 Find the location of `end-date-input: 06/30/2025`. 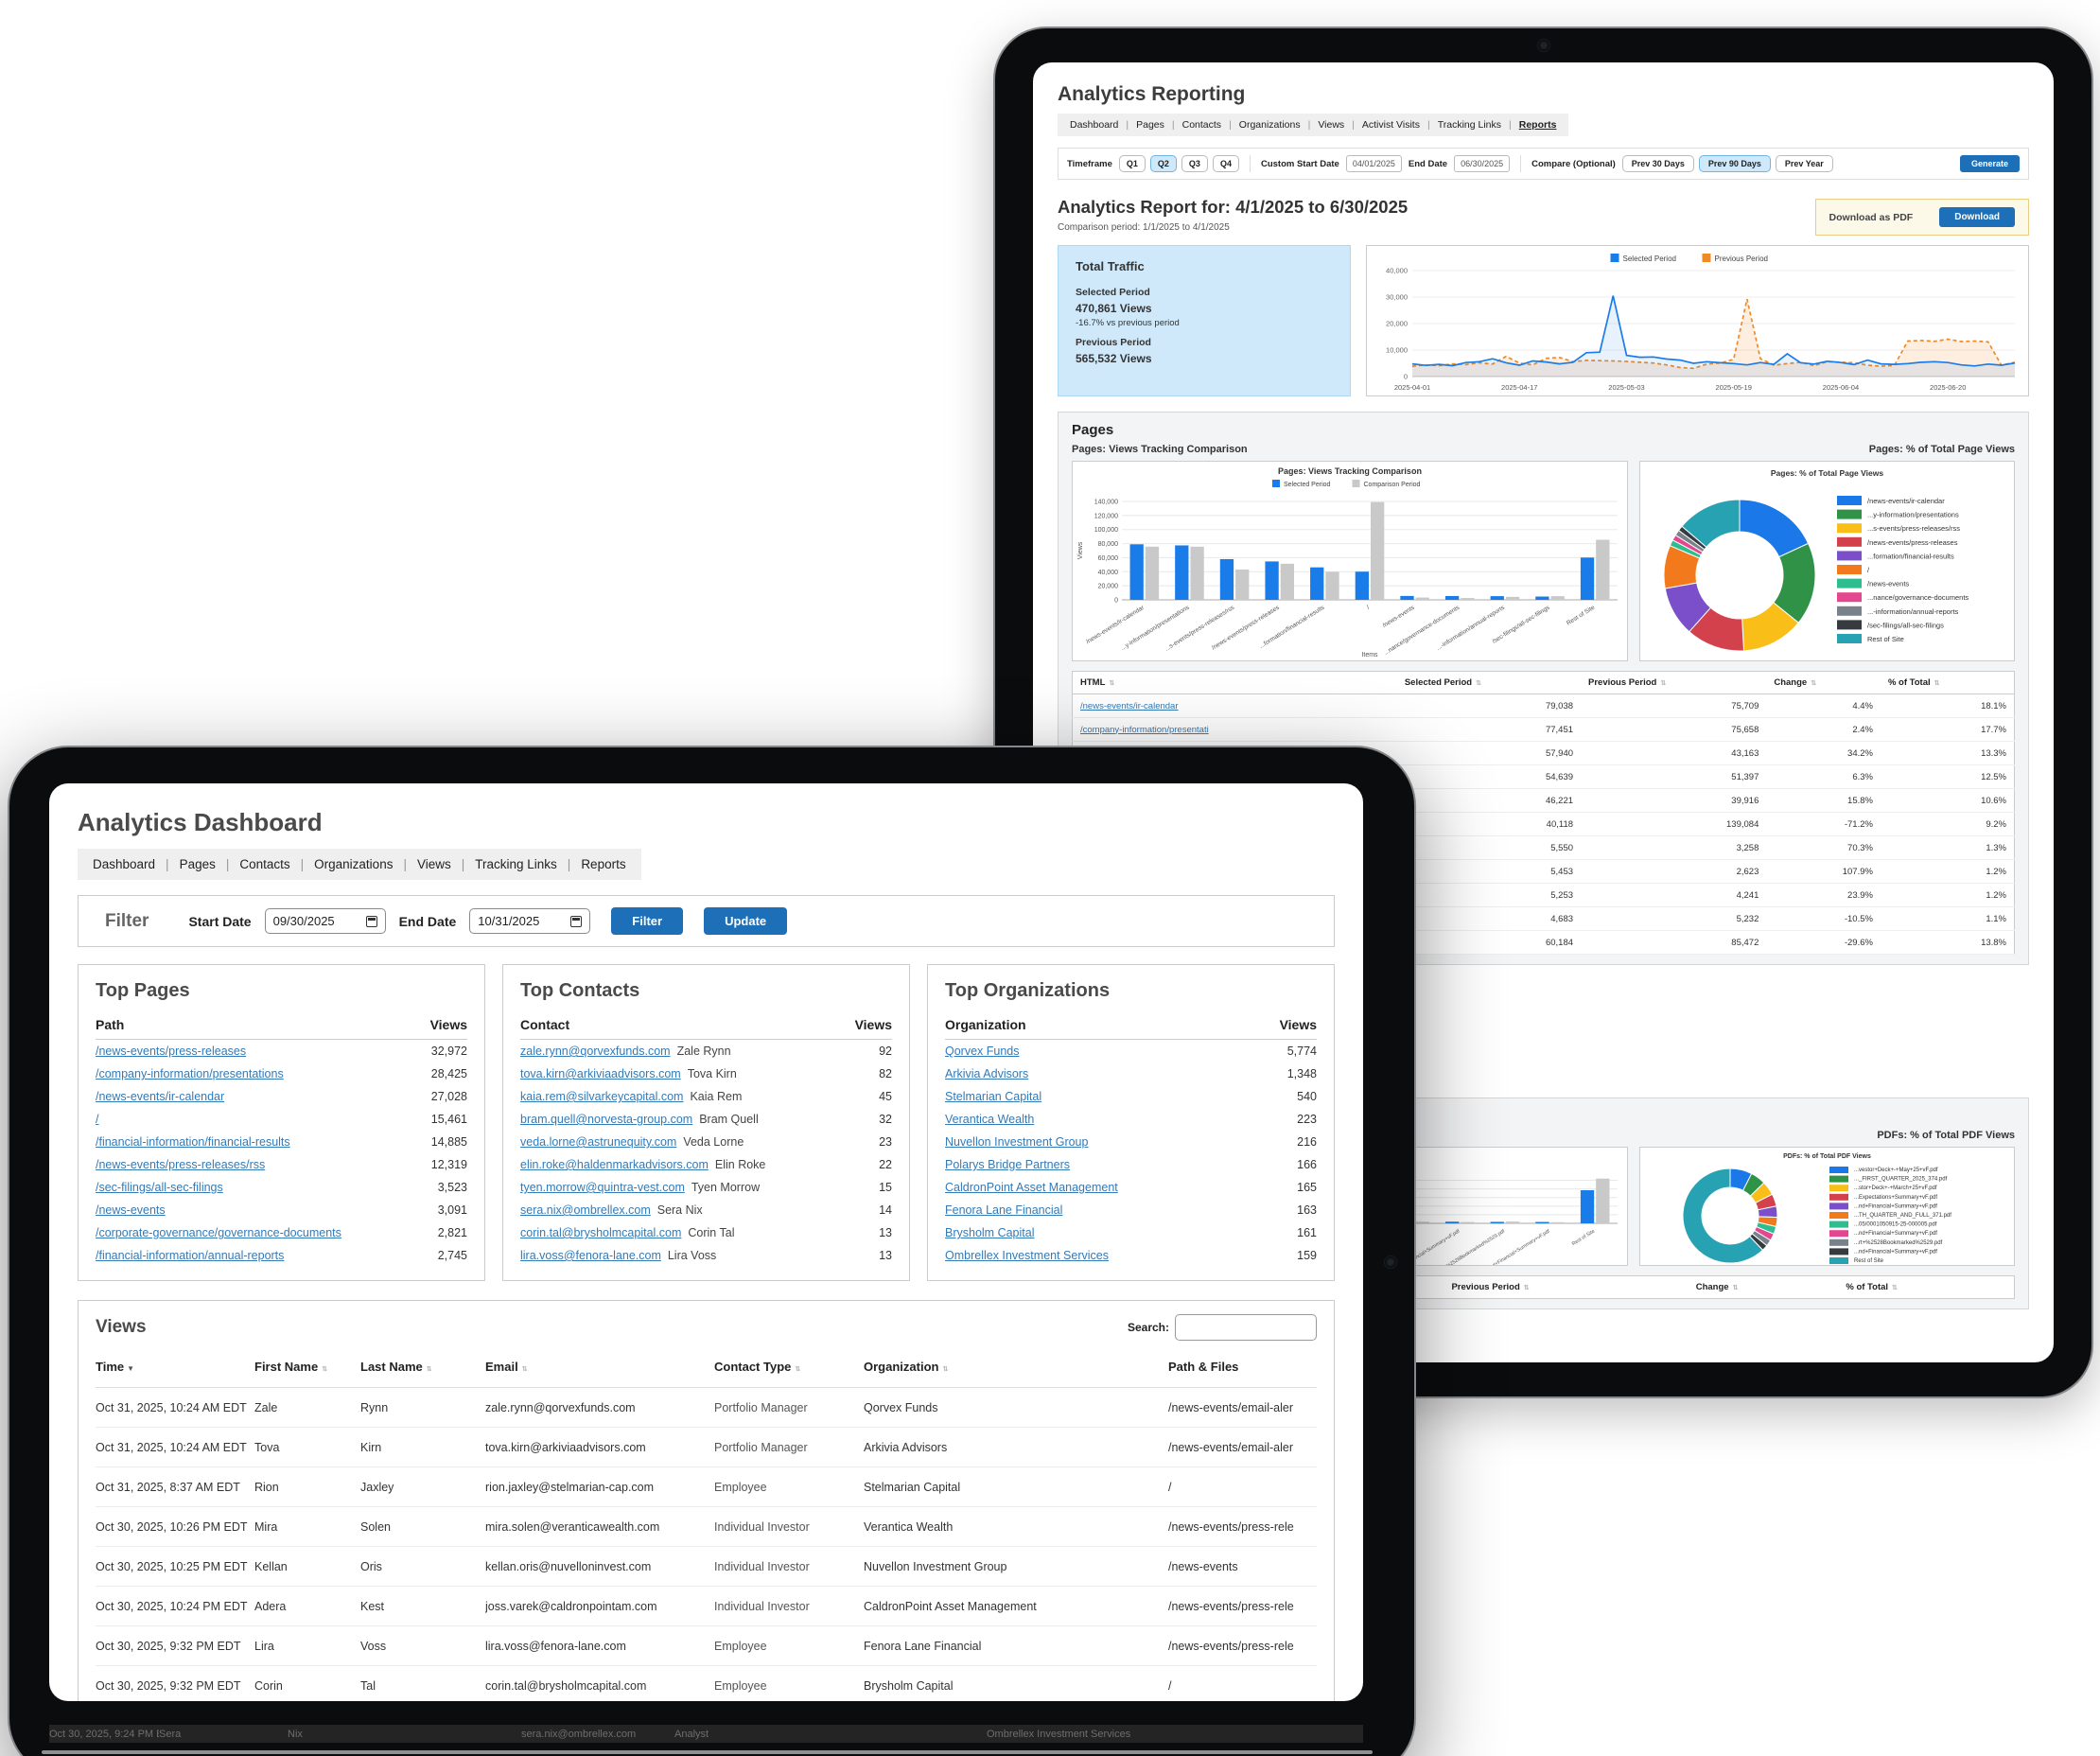

end-date-input: 06/30/2025 is located at coordinates (1482, 163).